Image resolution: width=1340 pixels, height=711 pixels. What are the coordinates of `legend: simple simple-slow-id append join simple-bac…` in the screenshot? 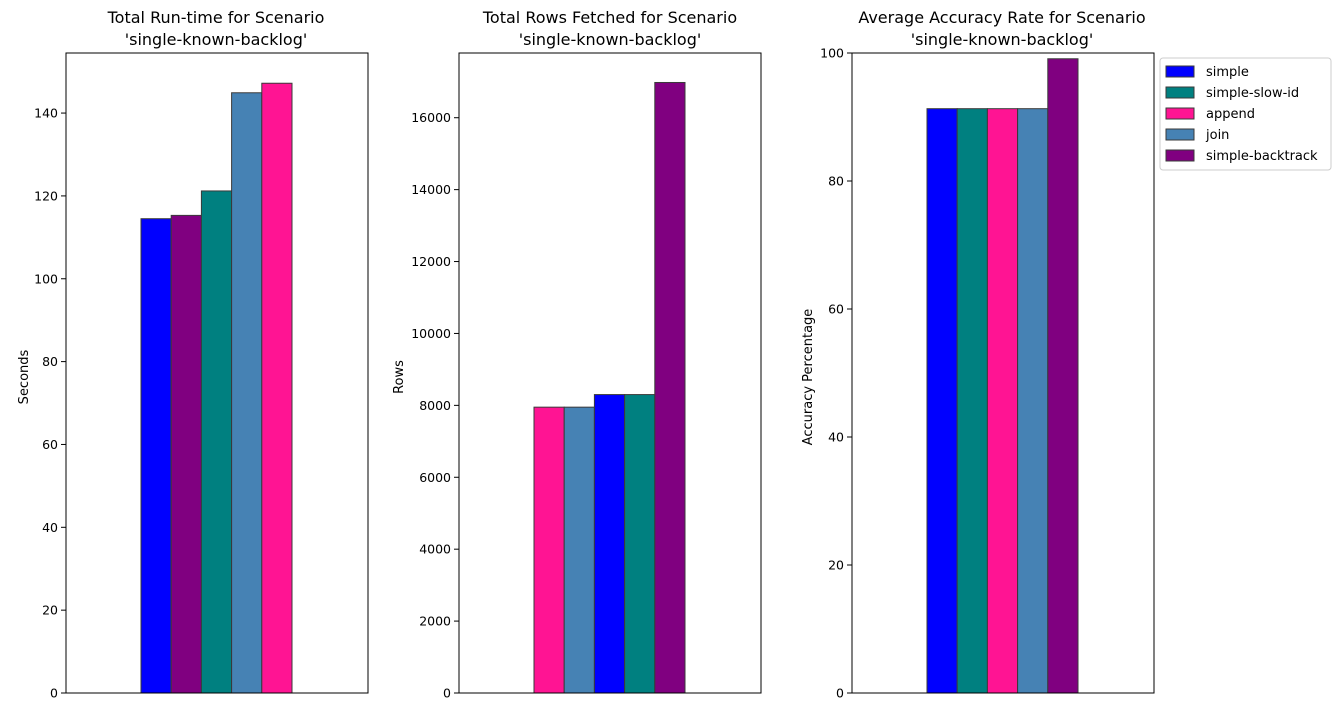 It's located at (1245, 114).